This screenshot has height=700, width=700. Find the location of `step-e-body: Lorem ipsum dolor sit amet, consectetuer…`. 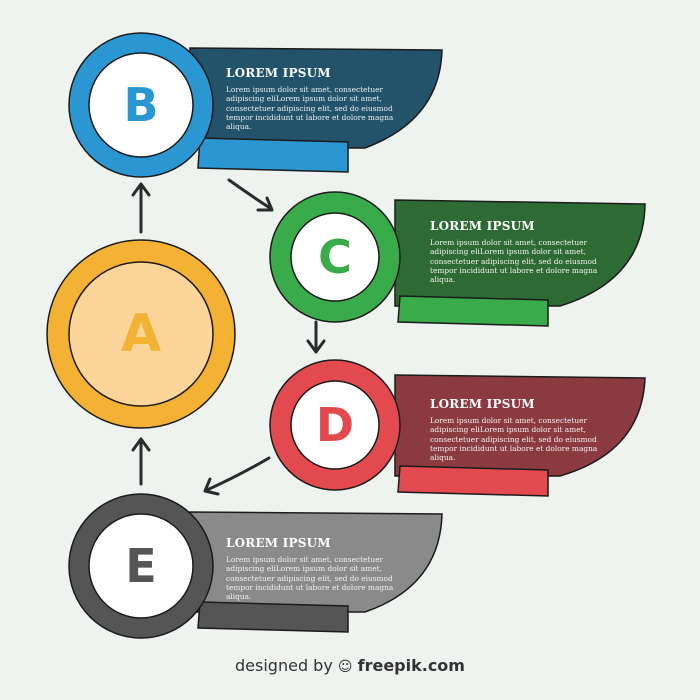

step-e-body: Lorem ipsum dolor sit amet, consectetuer… is located at coordinates (310, 578).